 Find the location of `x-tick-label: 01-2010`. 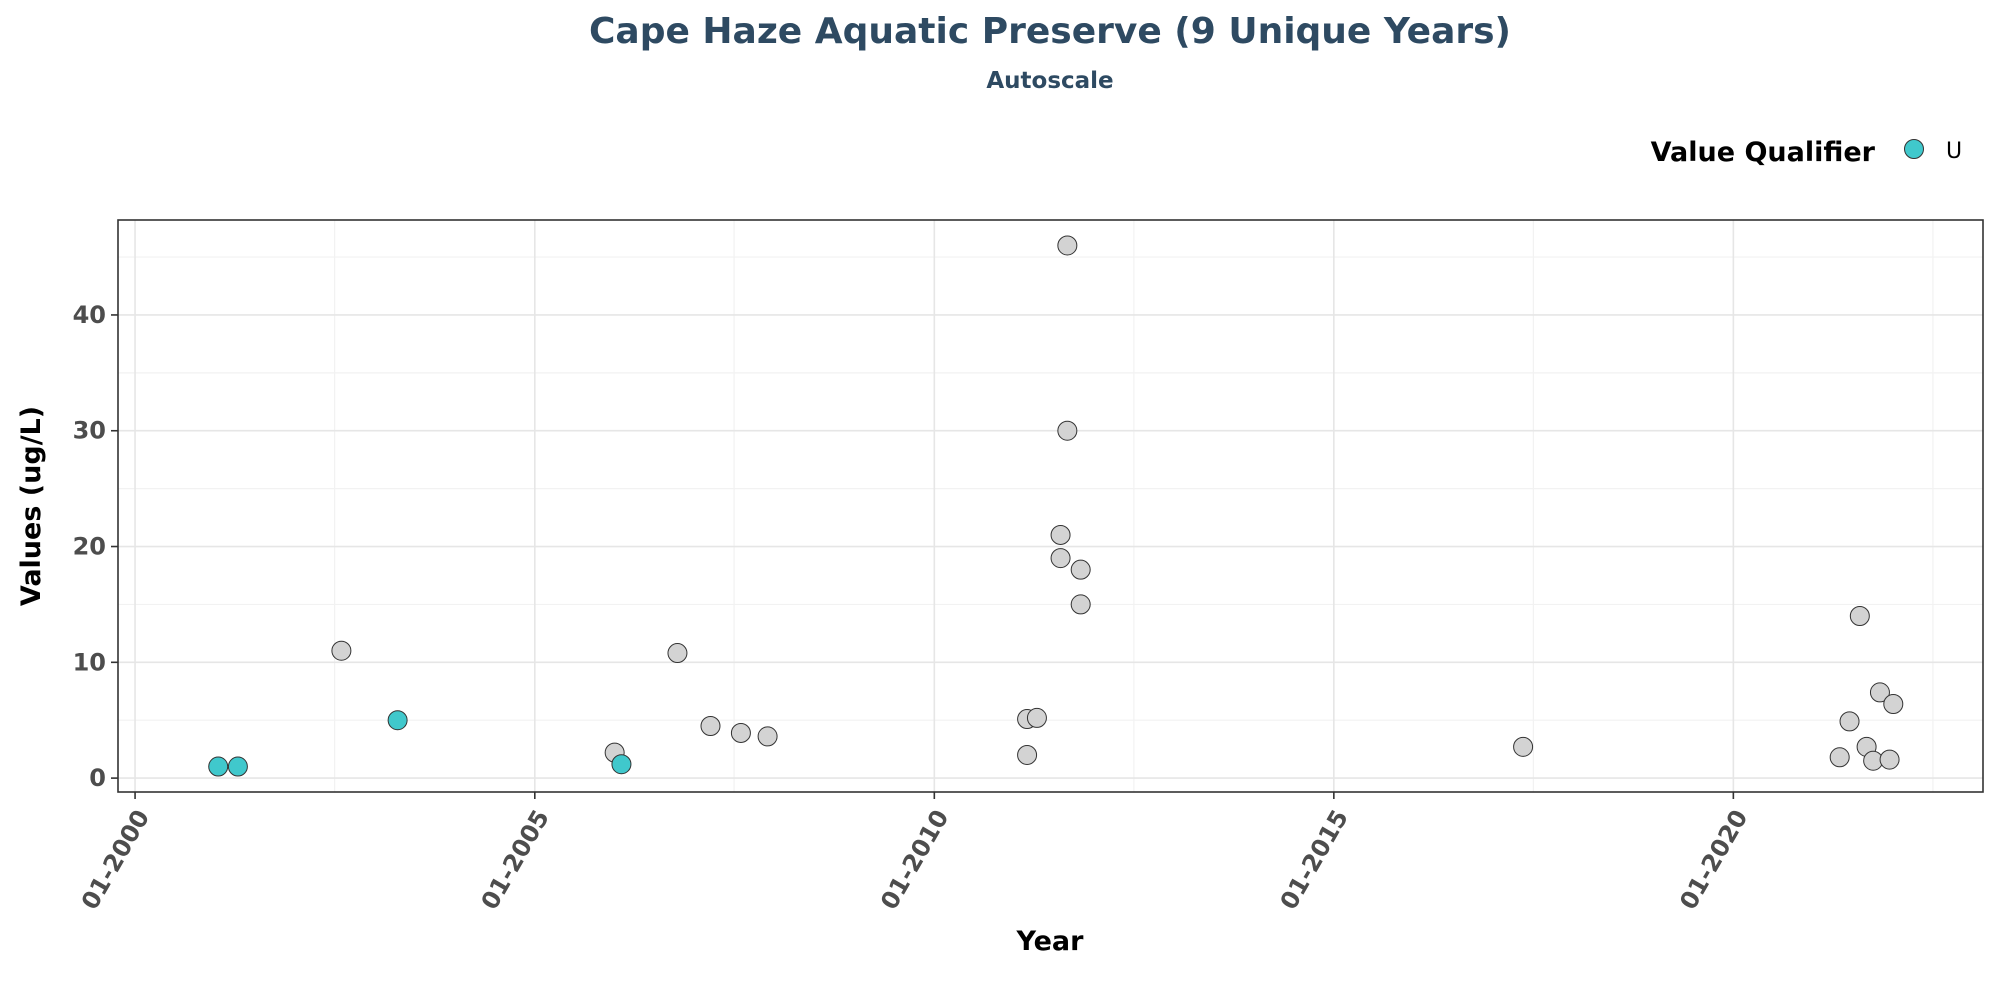

x-tick-label: 01-2010 is located at coordinates (914, 859).